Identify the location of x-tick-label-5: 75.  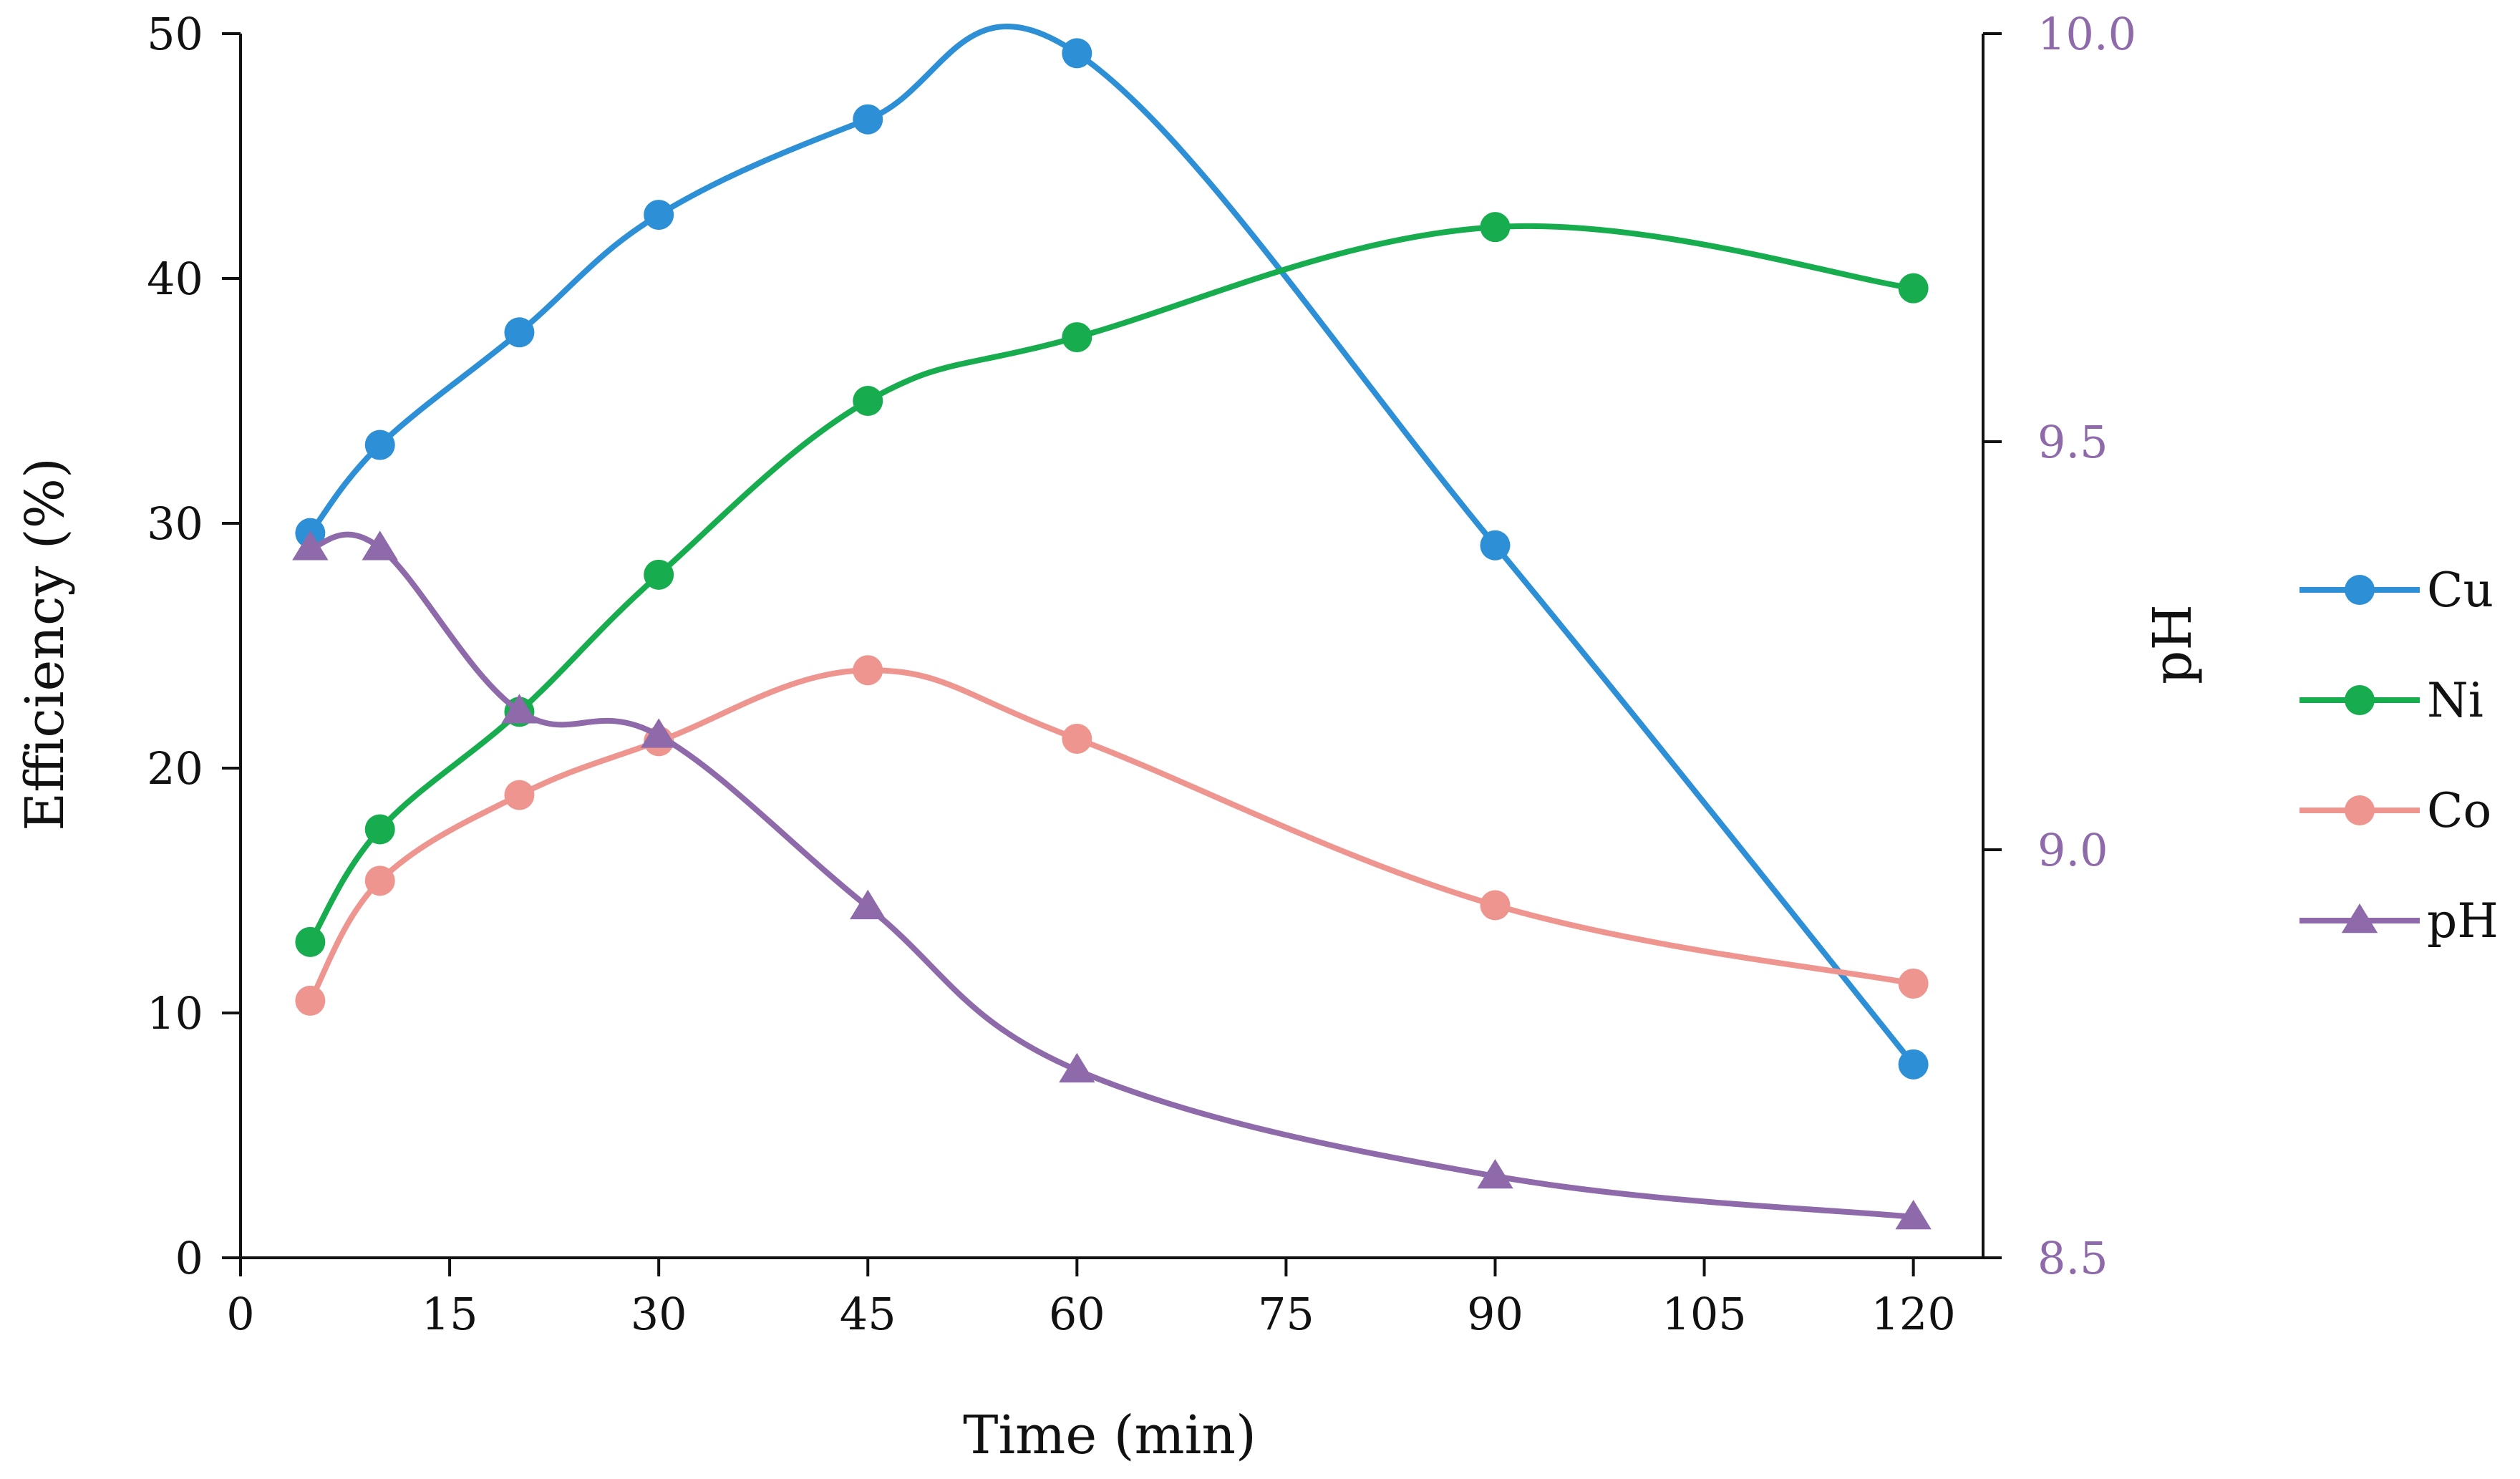
(1286, 1314).